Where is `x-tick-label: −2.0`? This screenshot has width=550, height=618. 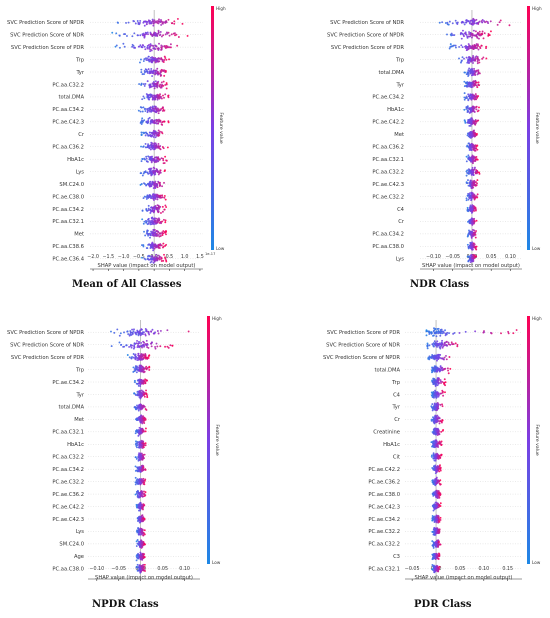
x-tick-label: −2.0 is located at coordinates (93, 257).